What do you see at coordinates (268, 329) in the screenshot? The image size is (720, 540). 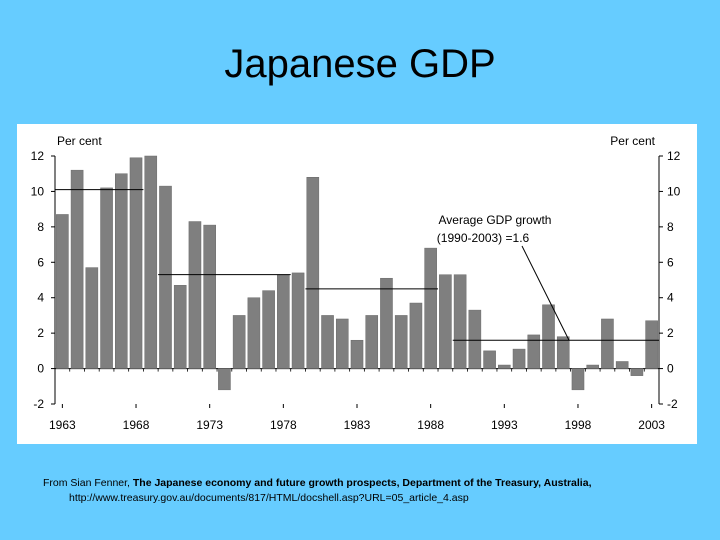 I see `bar-1977` at bounding box center [268, 329].